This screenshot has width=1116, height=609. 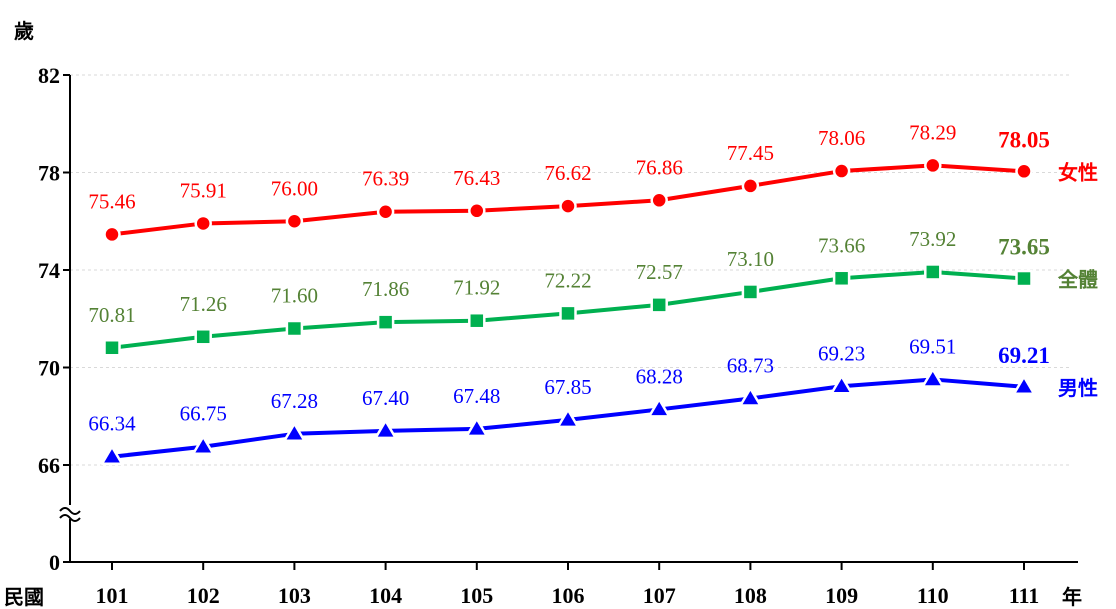 I want to click on axis-break-icon, so click(x=70, y=513).